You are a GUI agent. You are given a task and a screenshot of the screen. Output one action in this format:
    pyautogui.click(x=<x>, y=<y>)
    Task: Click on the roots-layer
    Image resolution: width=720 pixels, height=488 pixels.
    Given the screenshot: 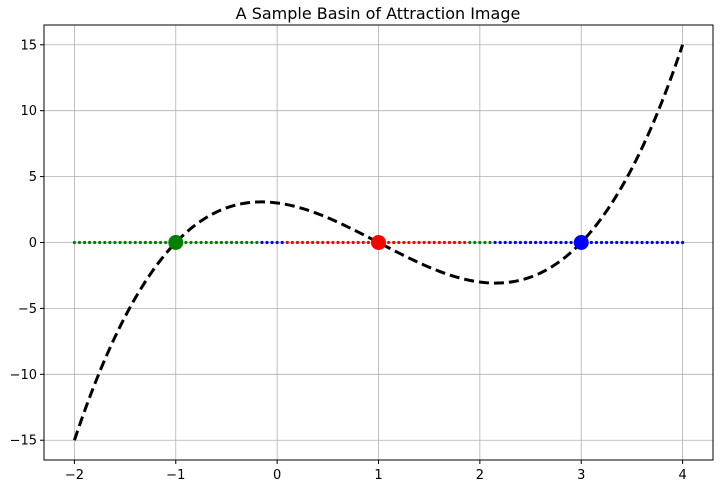 What is the action you would take?
    pyautogui.click(x=378, y=242)
    